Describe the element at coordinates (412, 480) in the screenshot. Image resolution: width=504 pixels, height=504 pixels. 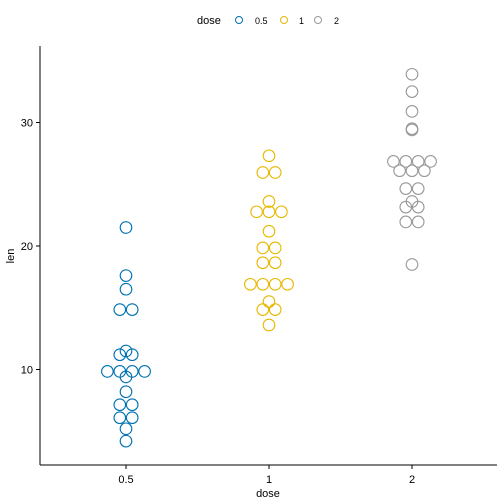
I see `x-tick-label: 2` at that location.